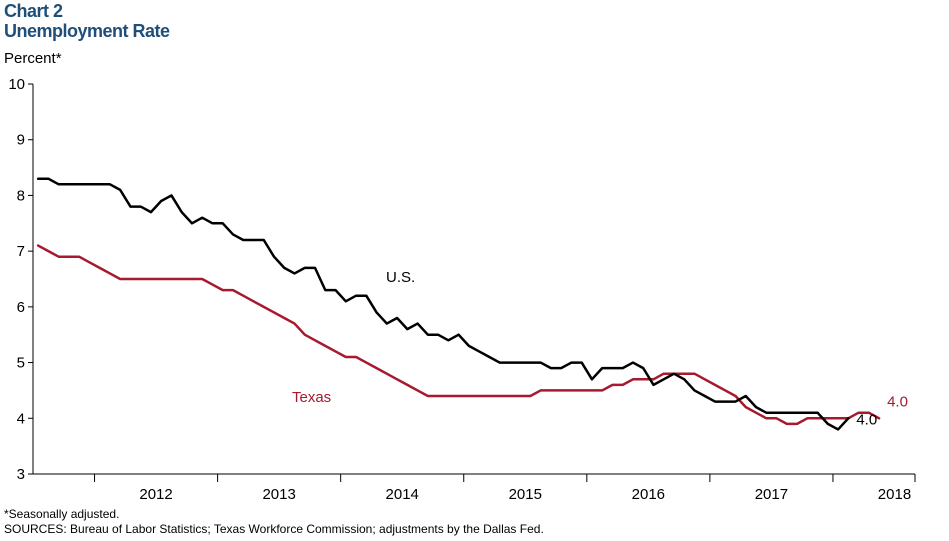 The image size is (949, 541). What do you see at coordinates (87, 31) in the screenshot?
I see `chart-title: Unemployment Rate` at bounding box center [87, 31].